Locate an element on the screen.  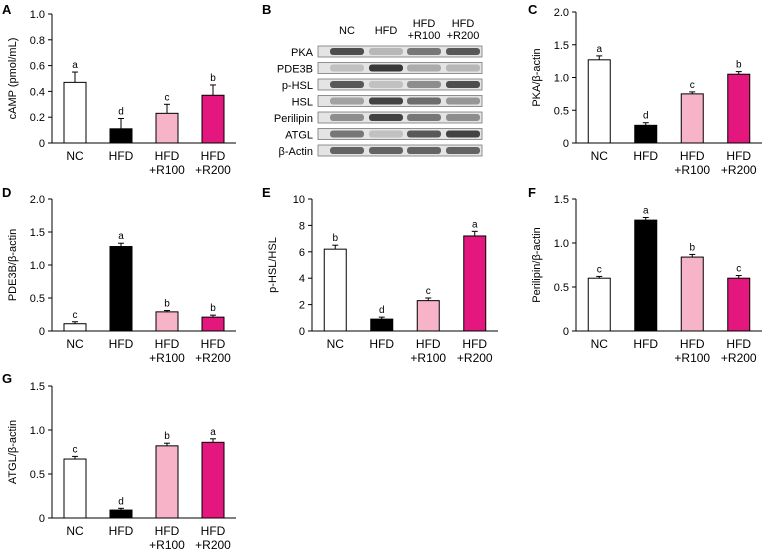
blot-lane-label: +R100 is located at coordinates (424, 36).